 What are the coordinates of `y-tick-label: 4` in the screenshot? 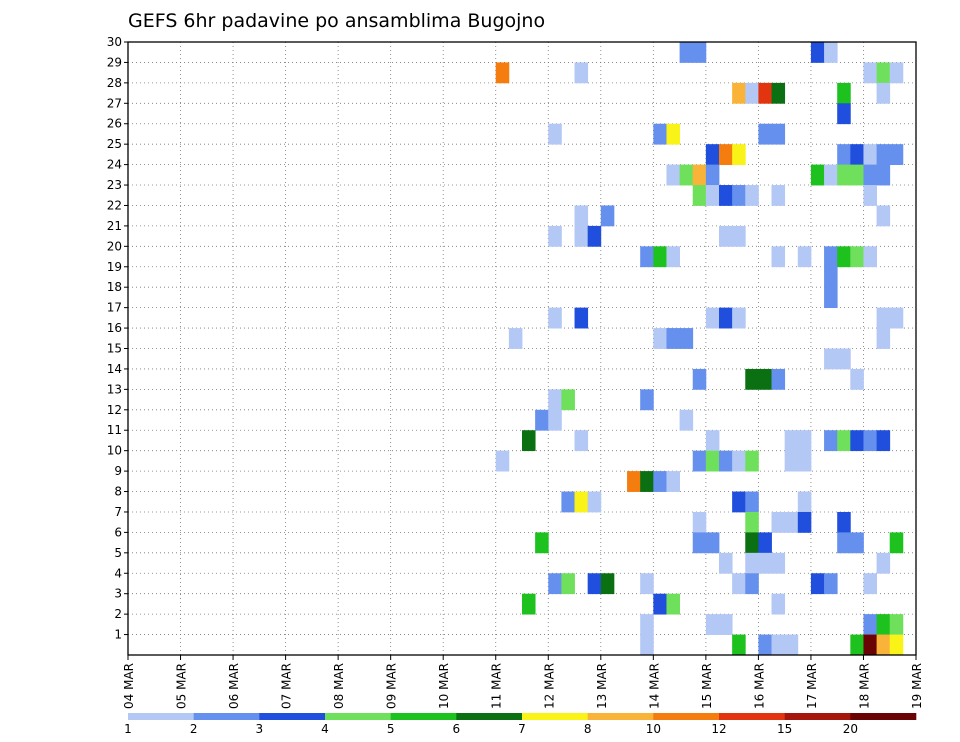 It's located at (118, 573).